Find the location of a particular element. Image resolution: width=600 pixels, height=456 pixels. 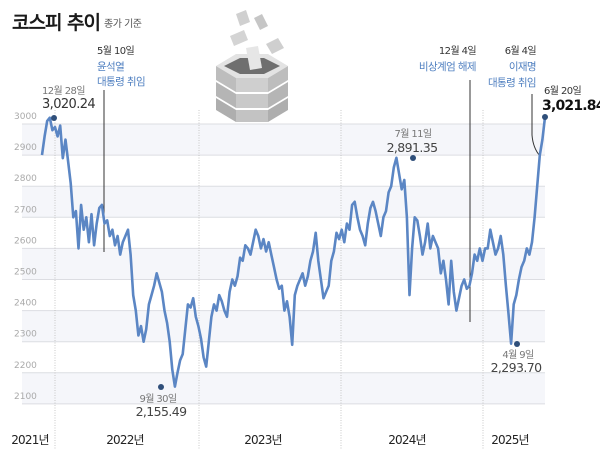

y-tick-label: 2500 is located at coordinates (25, 273).